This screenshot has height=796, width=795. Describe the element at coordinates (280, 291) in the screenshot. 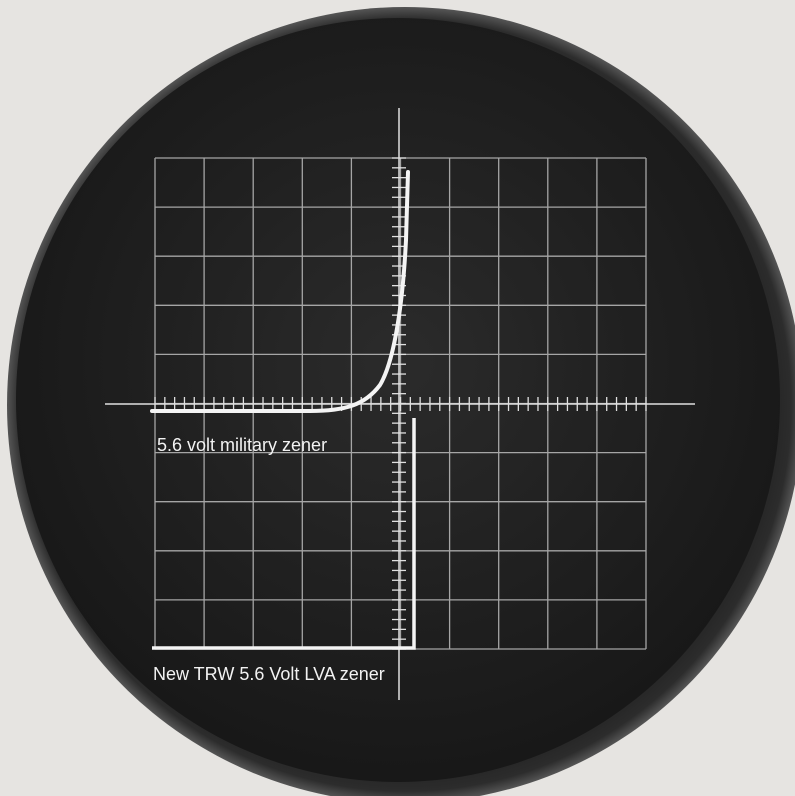

I see `military-zener-trace` at that location.